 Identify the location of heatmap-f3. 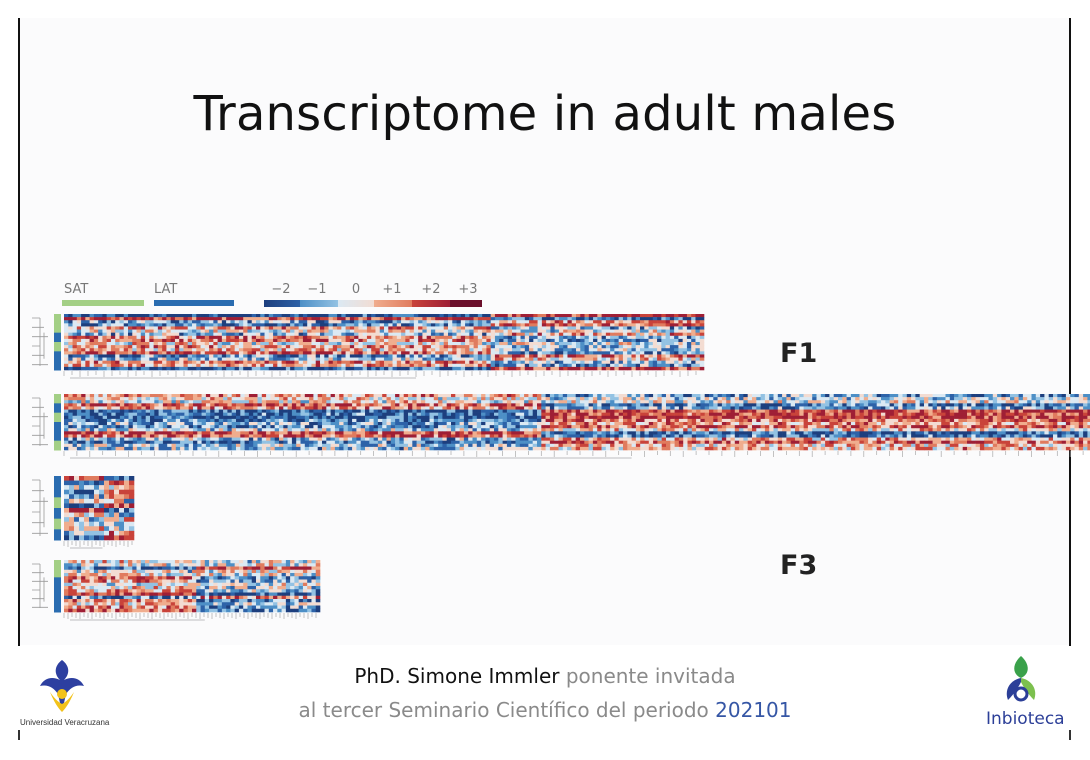
(177, 596).